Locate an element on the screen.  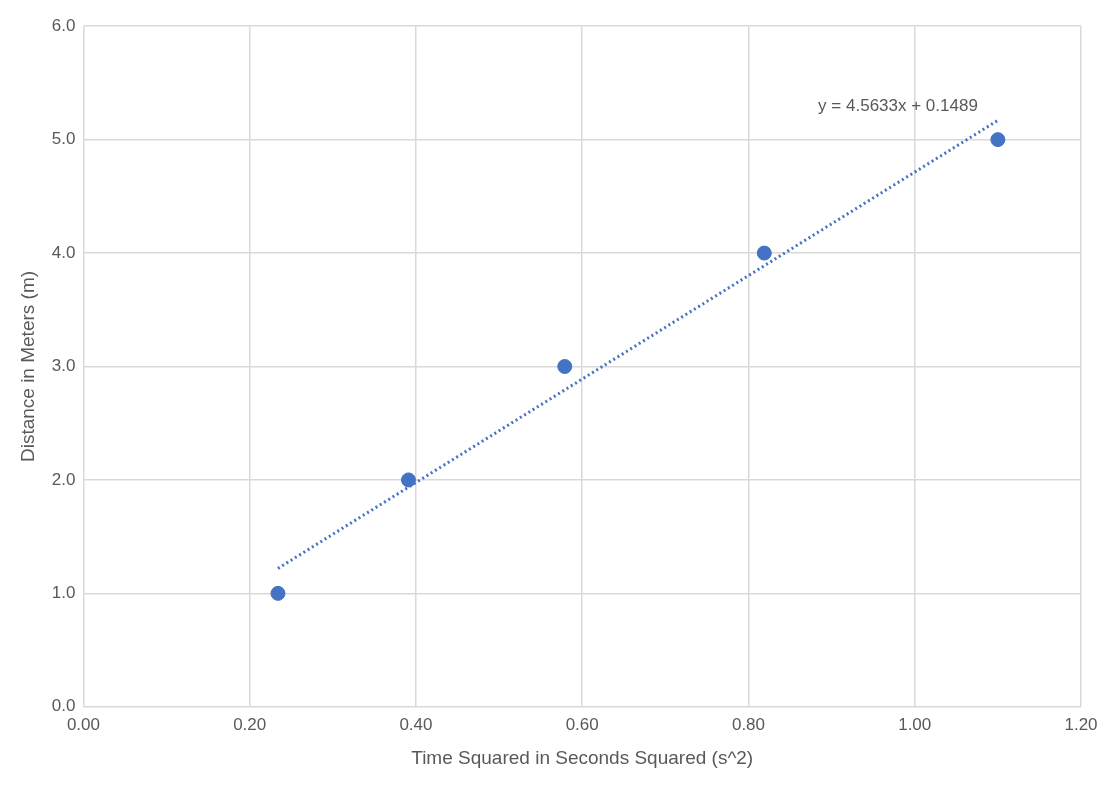
annotation: y = 4.5633x + 0.1489 is located at coordinates (898, 106).